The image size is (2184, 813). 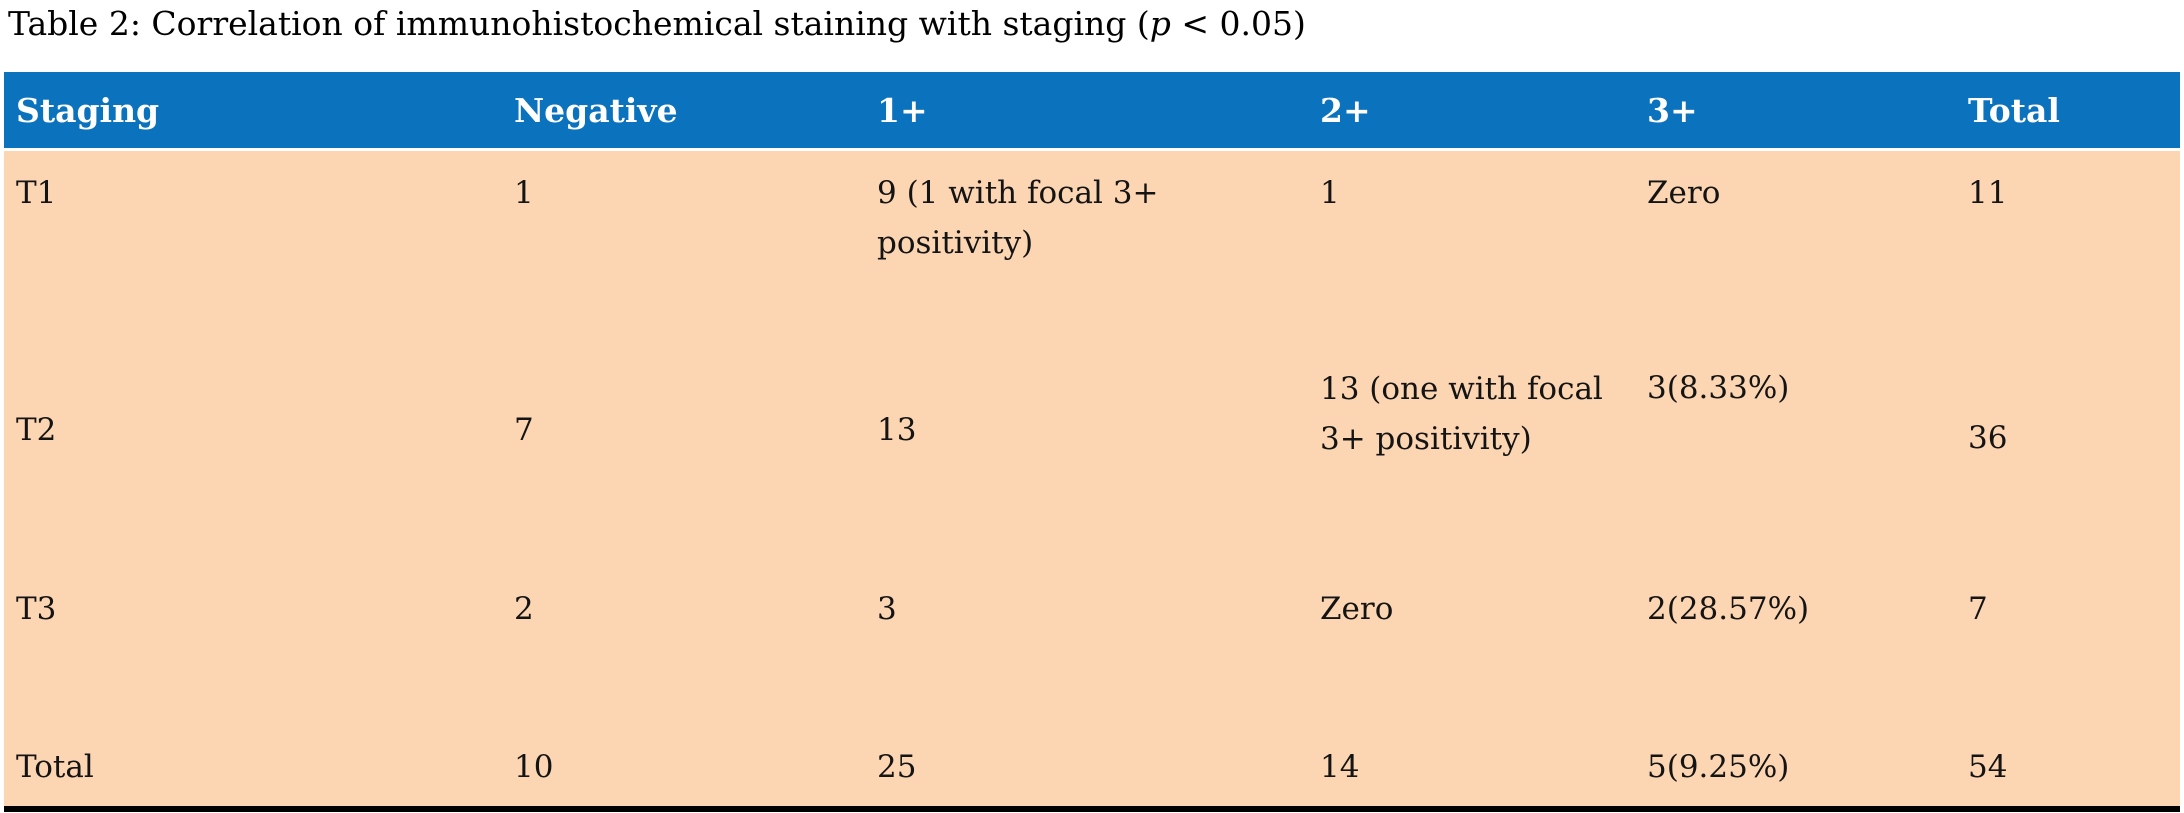 What do you see at coordinates (1471, 755) in the screenshot?
I see `cell-totalrow-2plus: 14` at bounding box center [1471, 755].